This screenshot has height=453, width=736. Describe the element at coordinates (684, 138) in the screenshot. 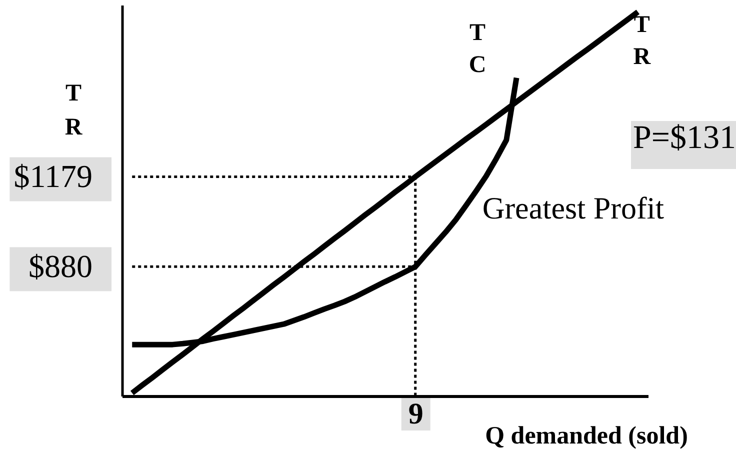

I see `annotation: P=$131` at that location.